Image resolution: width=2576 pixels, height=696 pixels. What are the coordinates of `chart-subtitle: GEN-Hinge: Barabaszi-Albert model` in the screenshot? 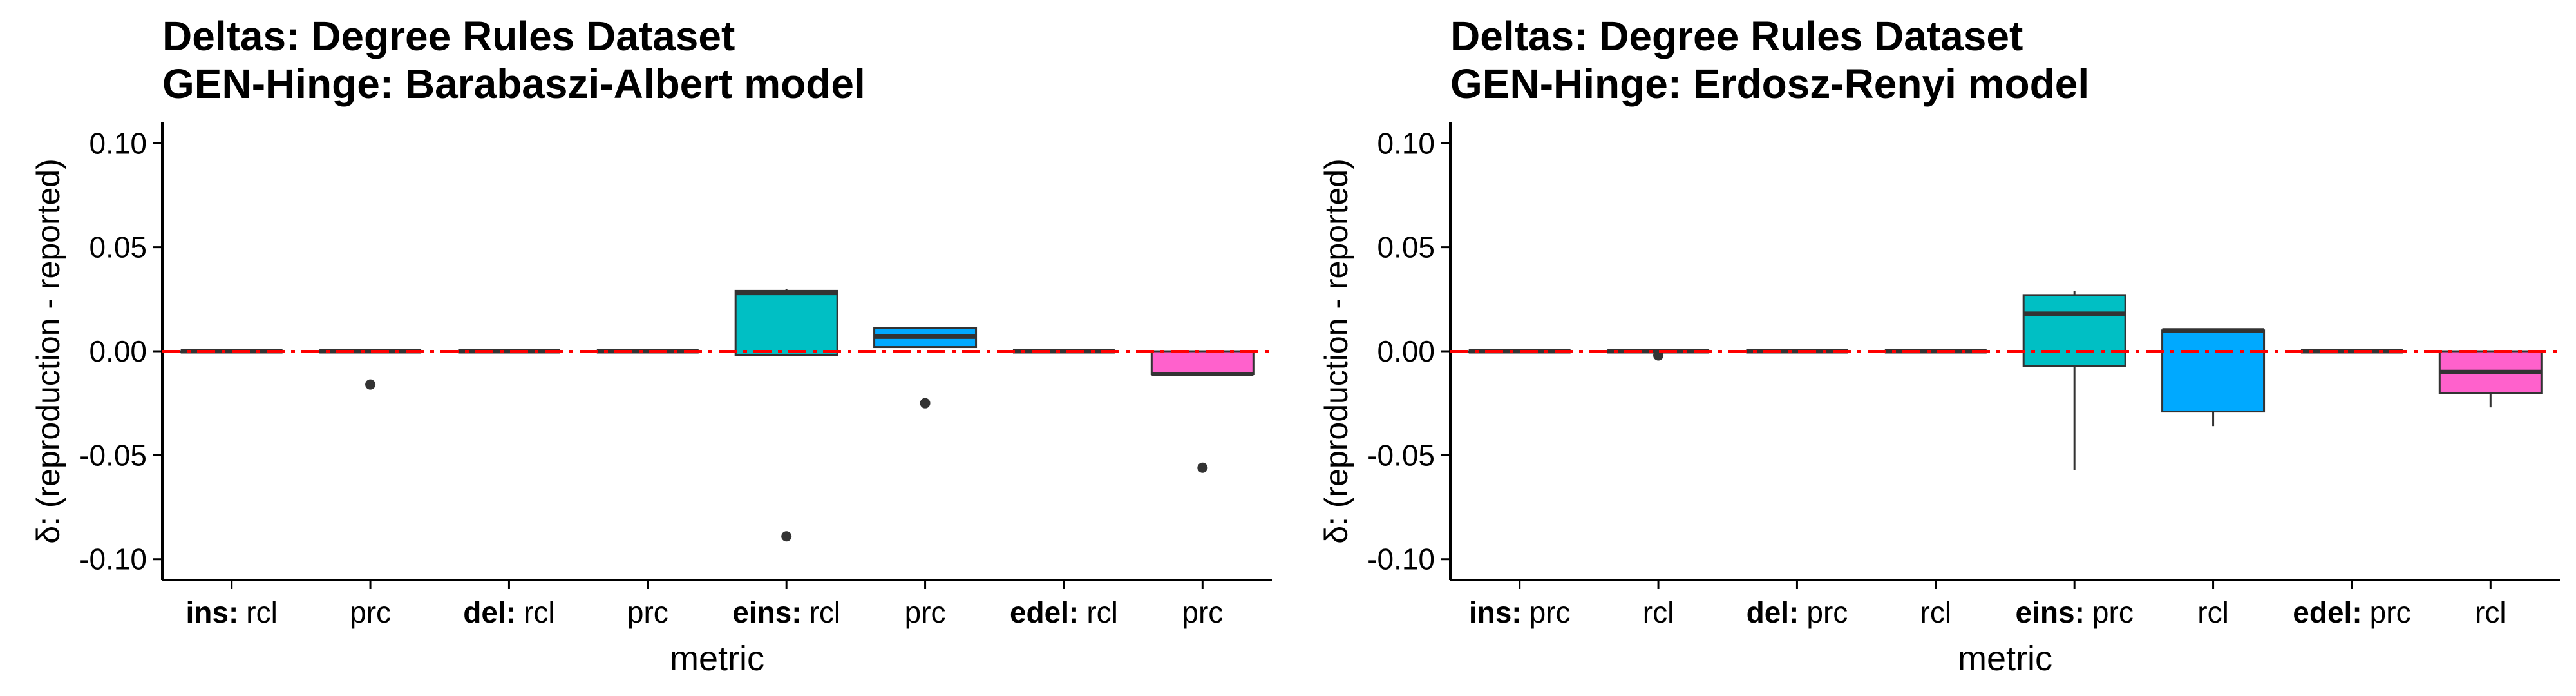 It's located at (514, 84).